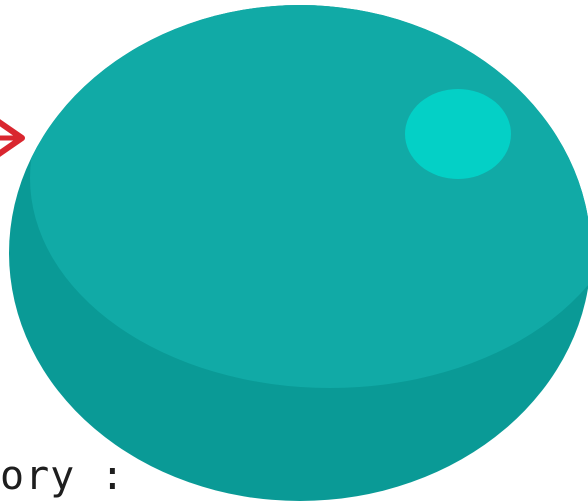  I want to click on sphere-highlight, so click(458, 134).